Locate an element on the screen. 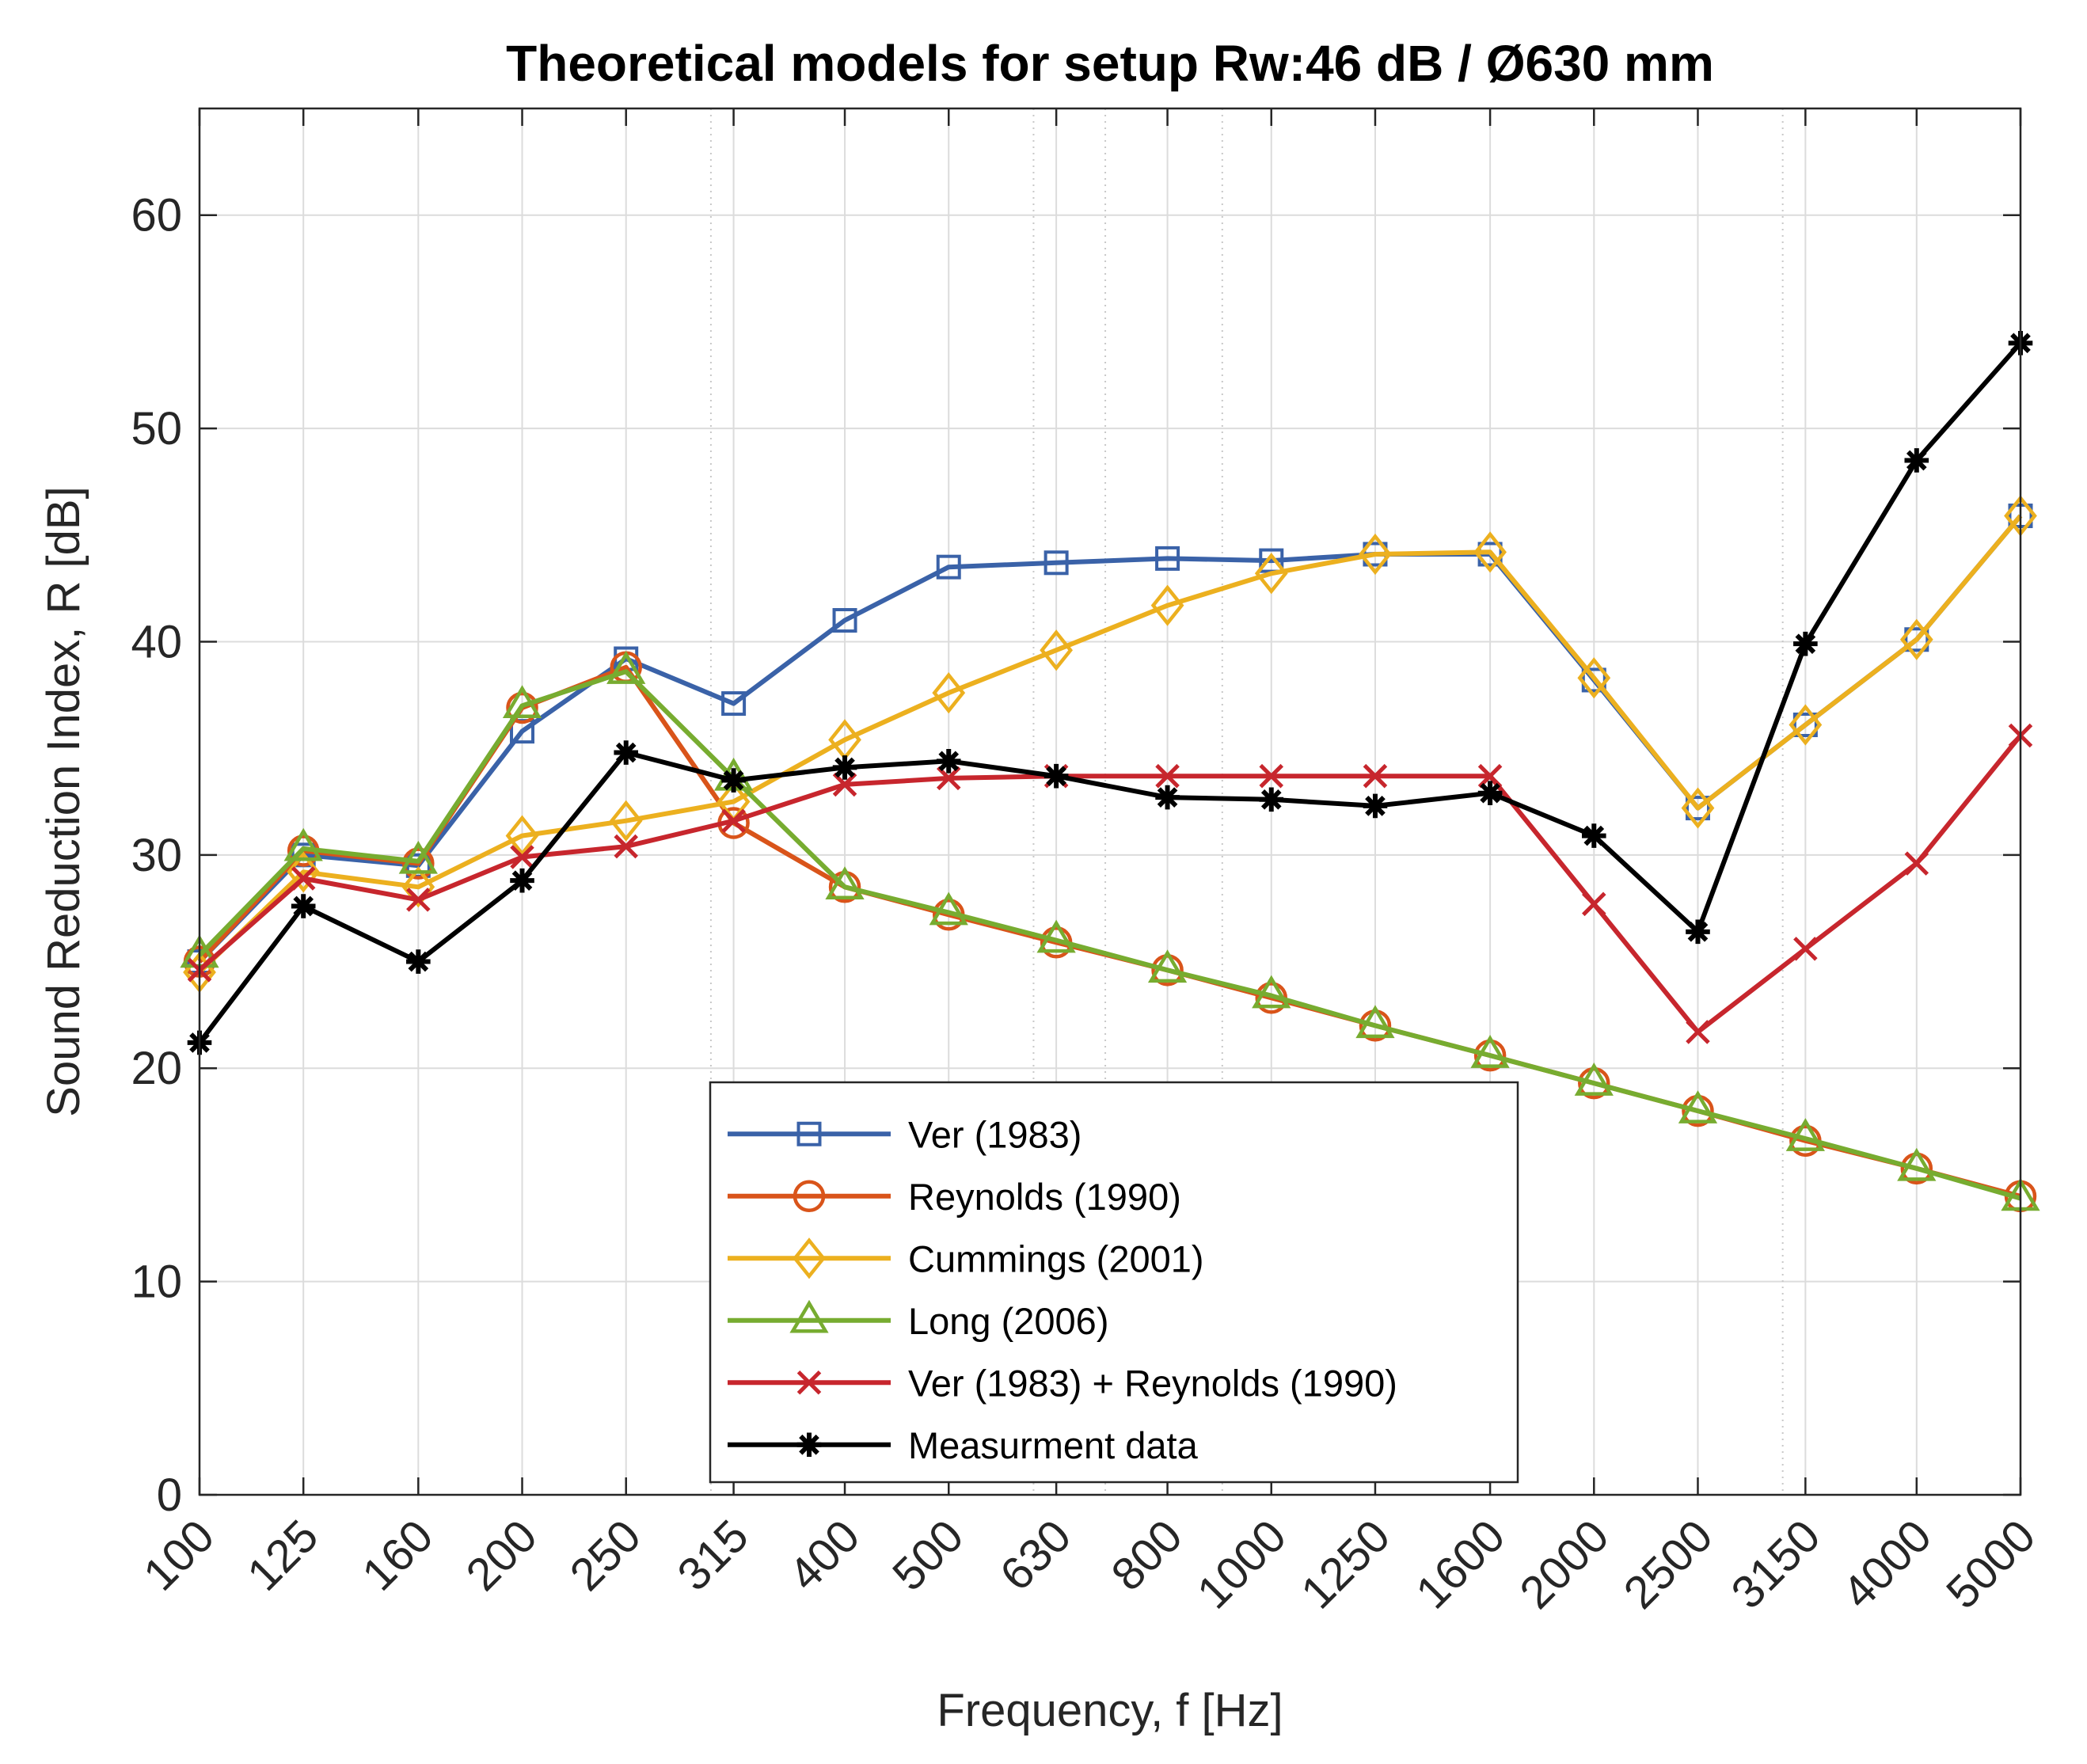 The width and height of the screenshot is (2087, 1764). y-tick-label: 20 is located at coordinates (156, 1068).